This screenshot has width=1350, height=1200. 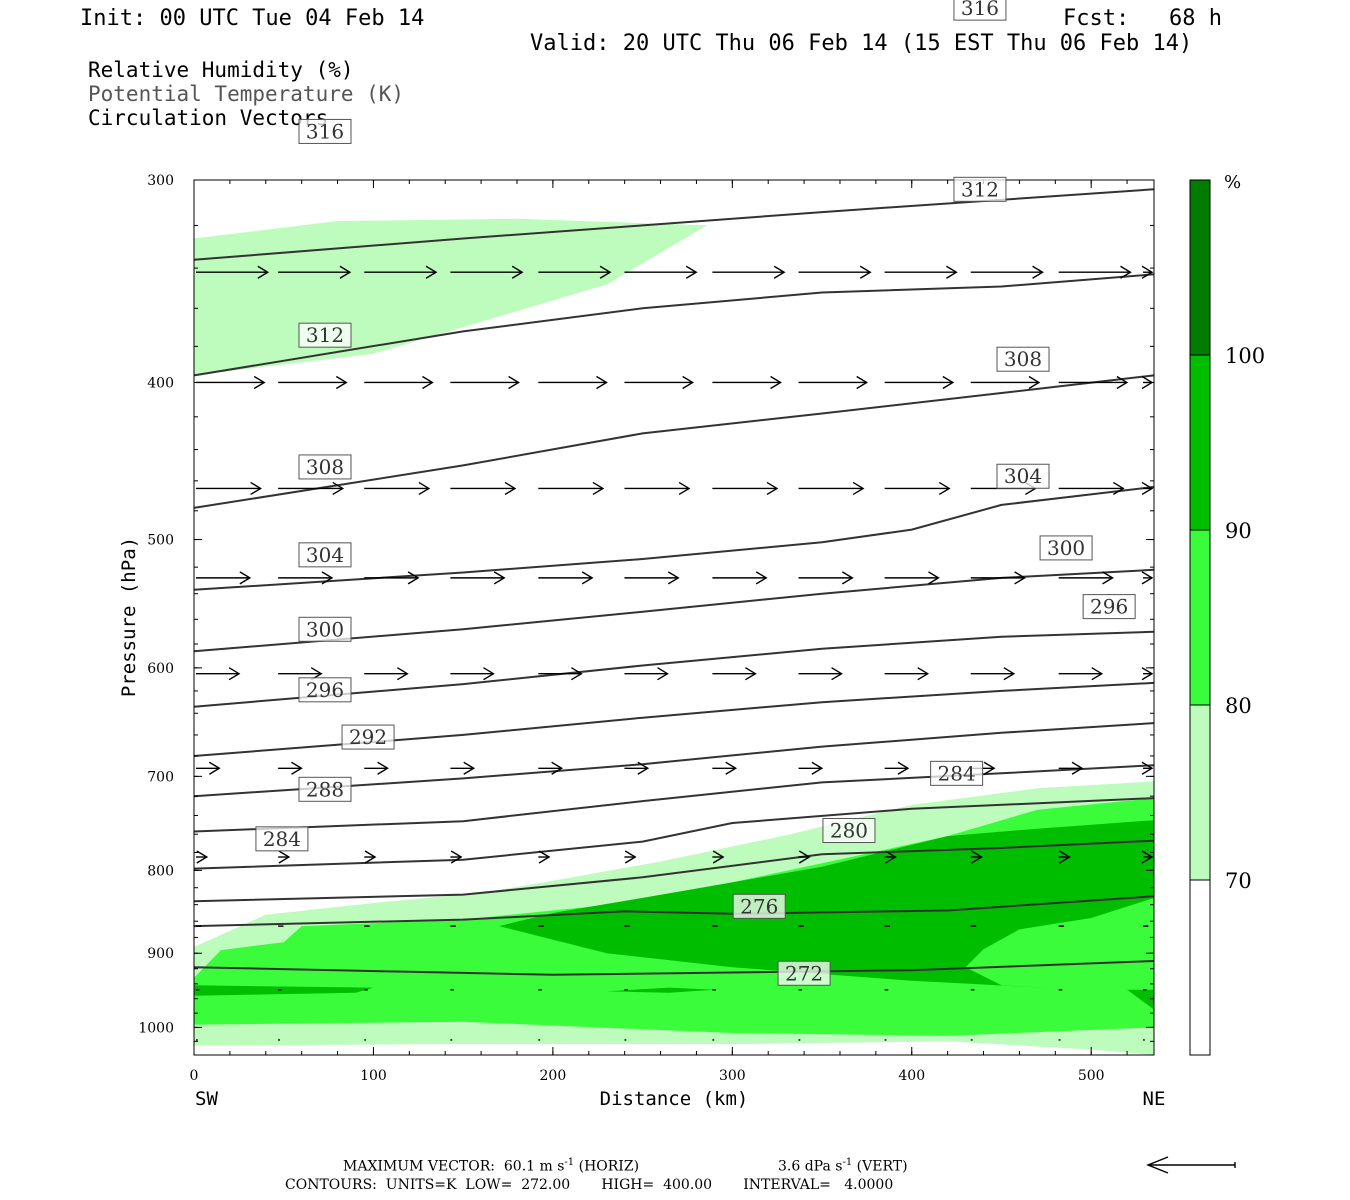 I want to click on left-end-label: SW, so click(x=206, y=1099).